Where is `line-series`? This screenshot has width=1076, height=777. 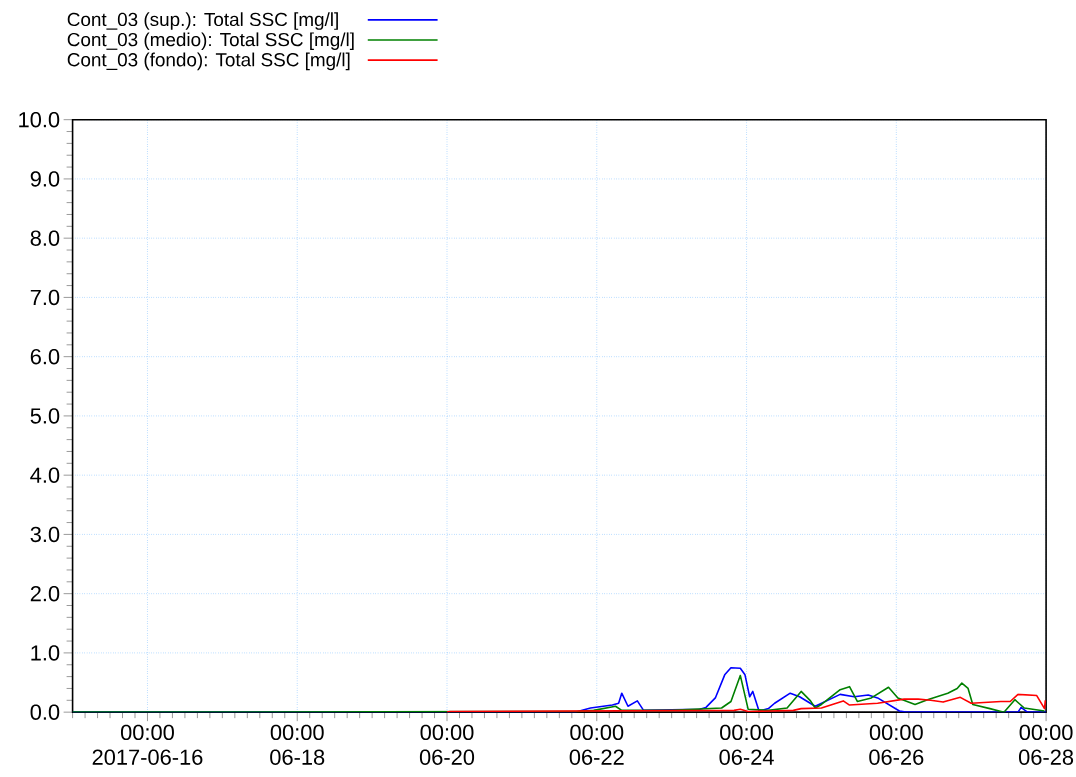
line-series is located at coordinates (746, 703).